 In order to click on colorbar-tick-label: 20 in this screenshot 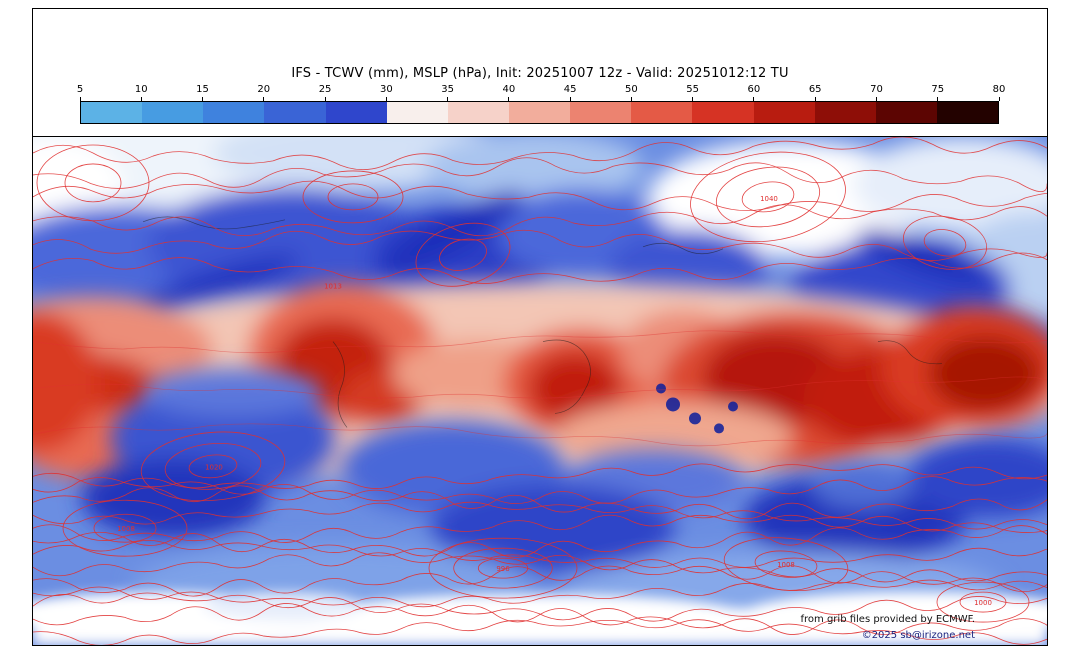, I will do `click(264, 89)`.